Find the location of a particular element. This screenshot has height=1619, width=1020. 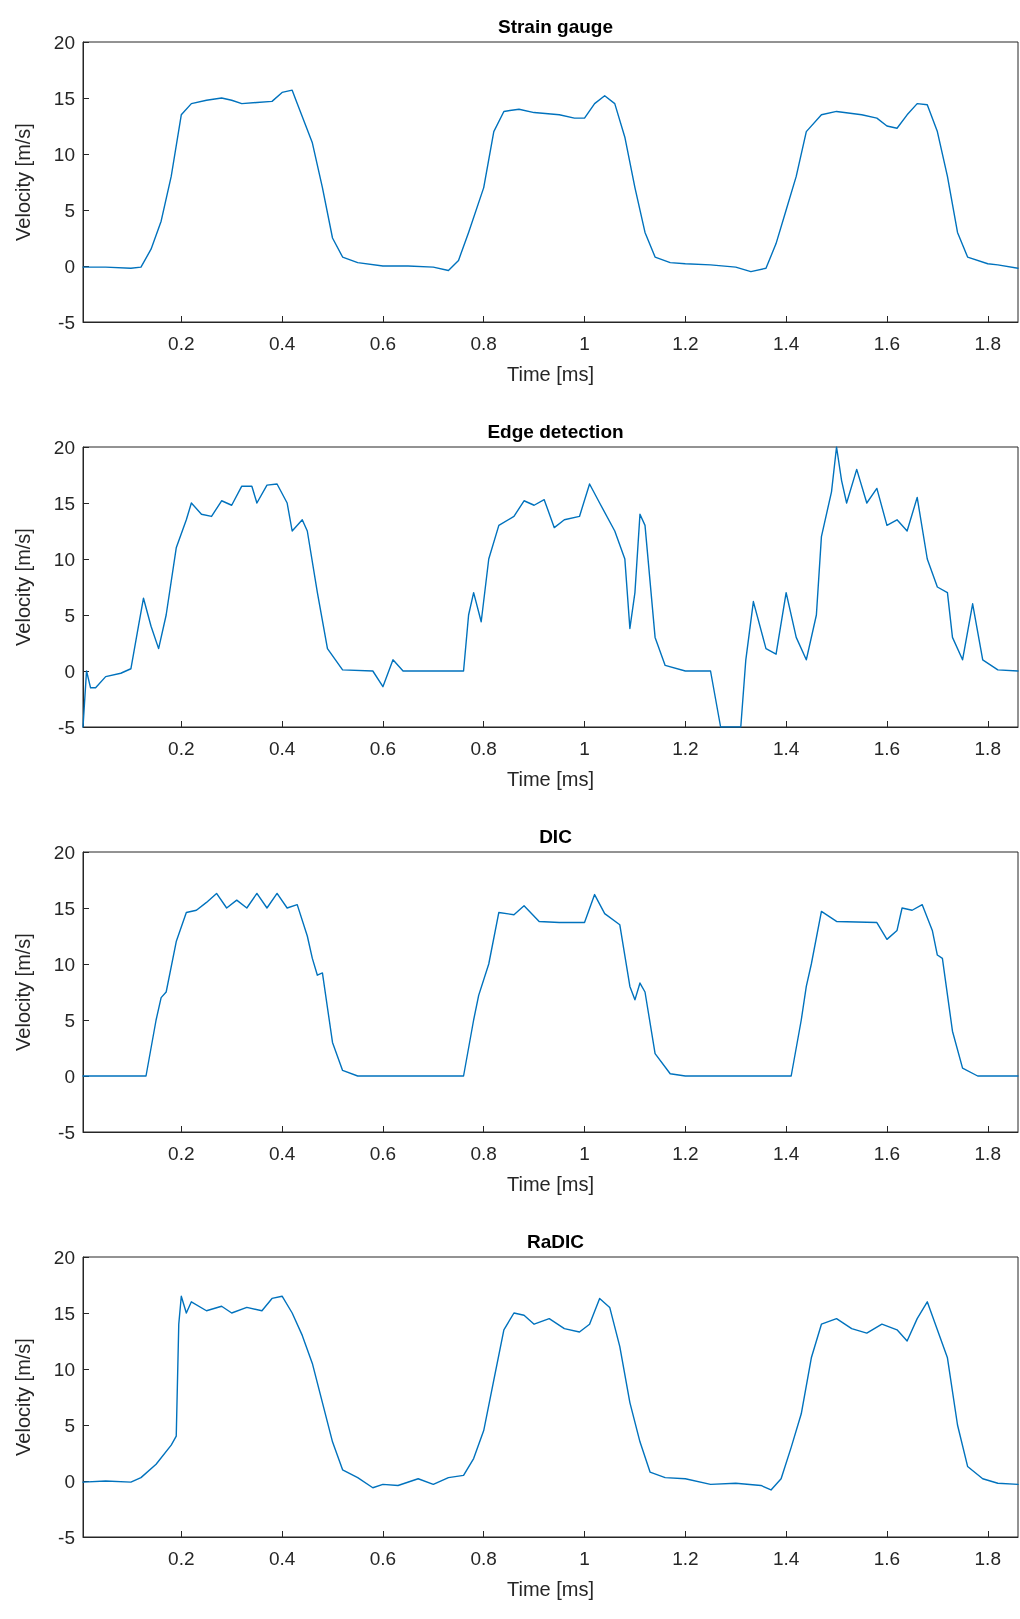

chart-title: RaDIC is located at coordinates (555, 1241).